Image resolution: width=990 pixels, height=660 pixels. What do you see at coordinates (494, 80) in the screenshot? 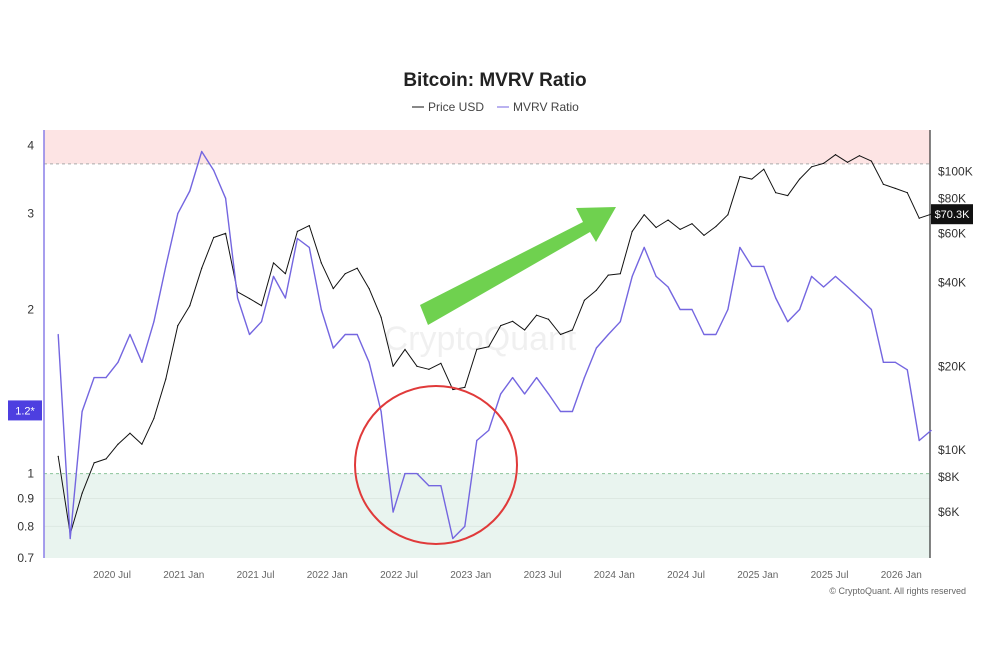
I see `chart-title: Bitcoin: MVRV Ratio` at bounding box center [494, 80].